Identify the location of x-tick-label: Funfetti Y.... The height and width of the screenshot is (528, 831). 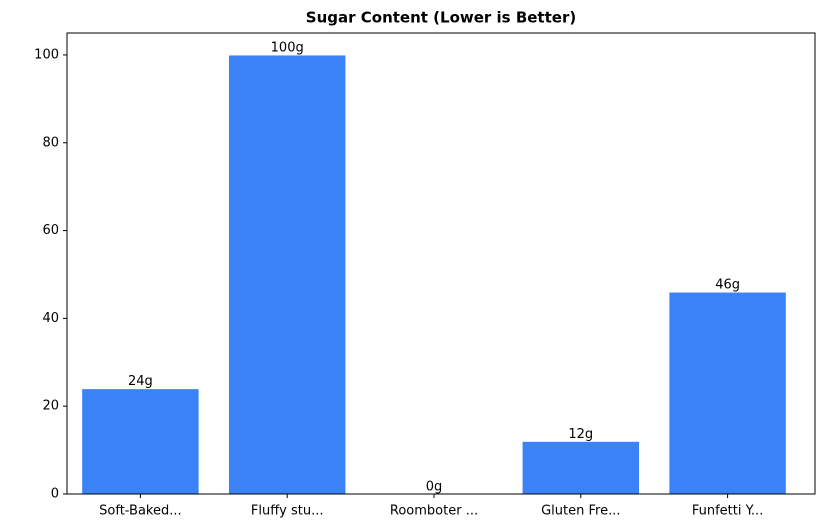
(727, 511).